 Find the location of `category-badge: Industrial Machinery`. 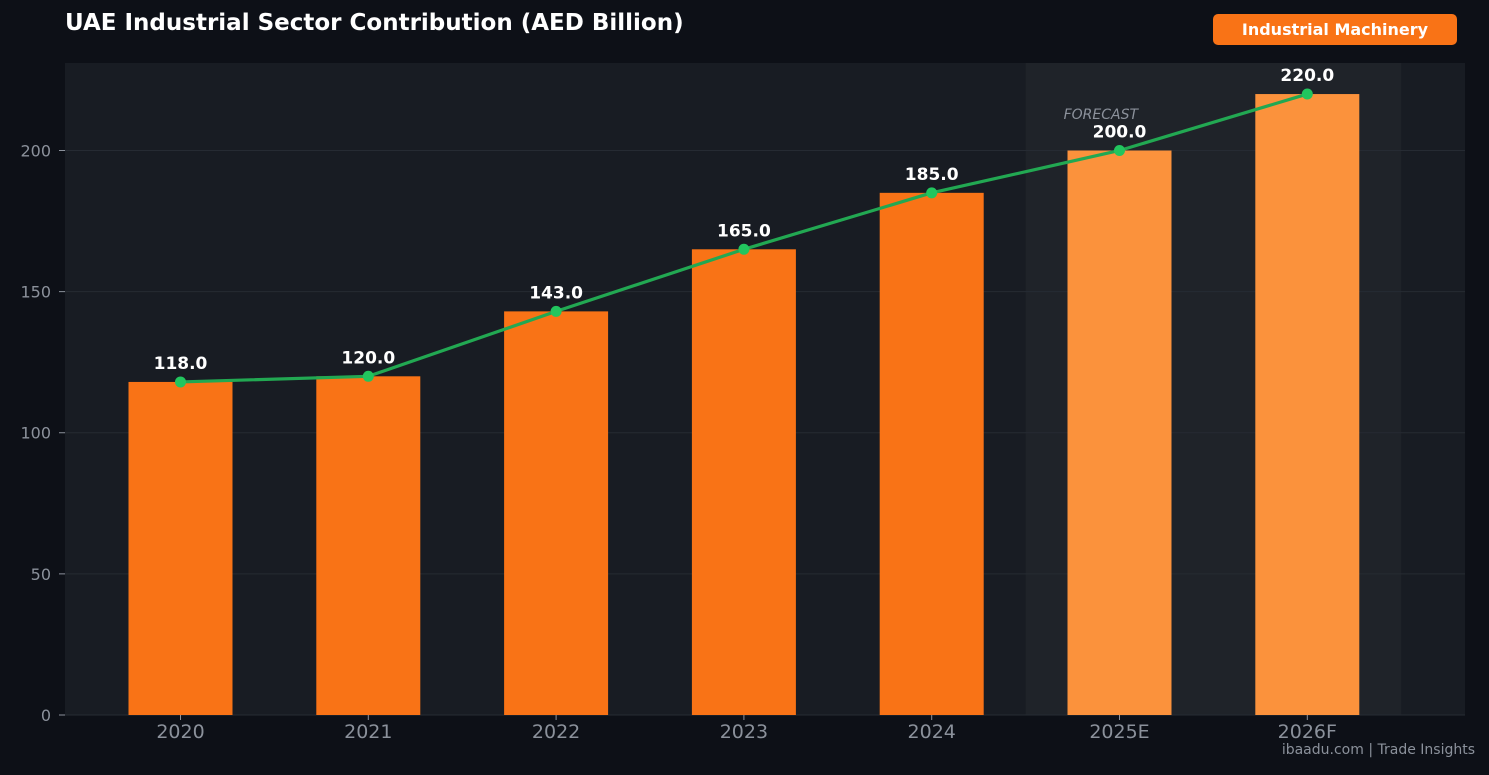

category-badge: Industrial Machinery is located at coordinates (1335, 29).